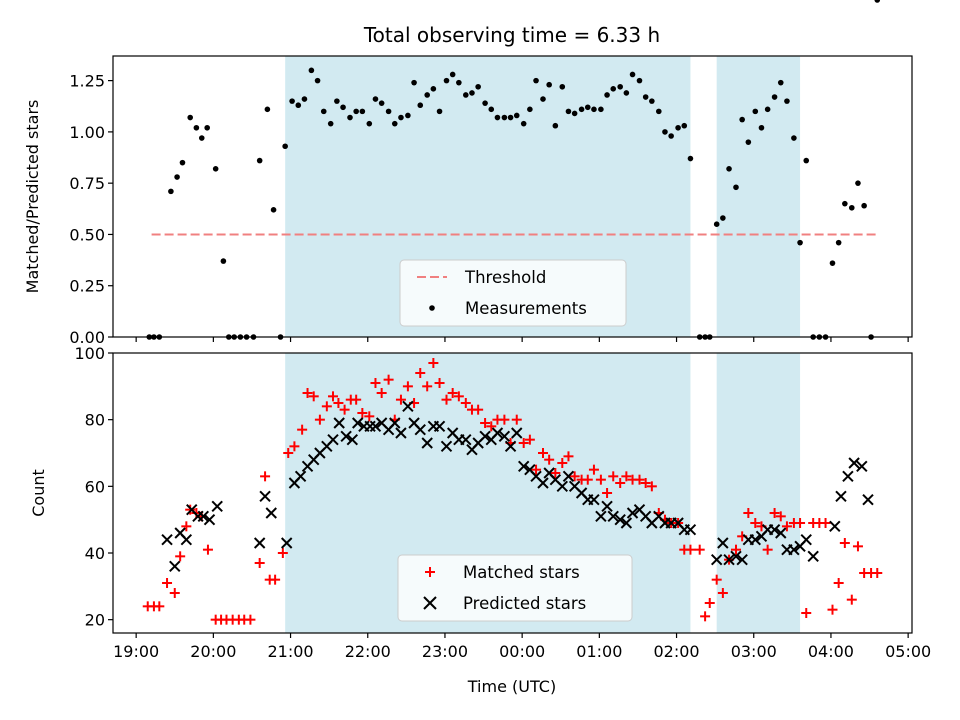 The width and height of the screenshot is (960, 720). Describe the element at coordinates (87, 234) in the screenshot. I see `y-tick-label: 0.50` at that location.